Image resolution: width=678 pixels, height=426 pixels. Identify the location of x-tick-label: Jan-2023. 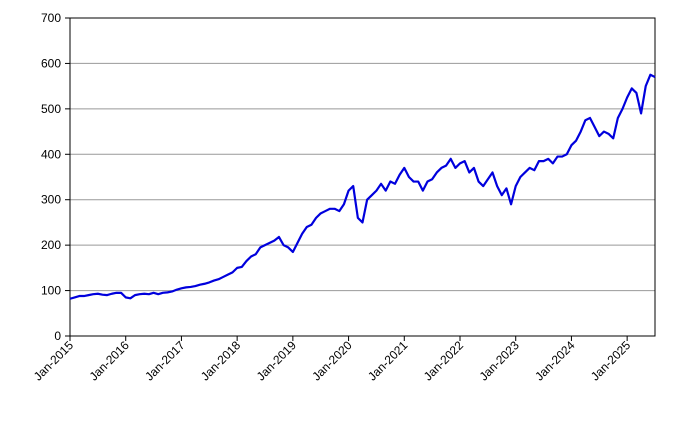
(500, 361).